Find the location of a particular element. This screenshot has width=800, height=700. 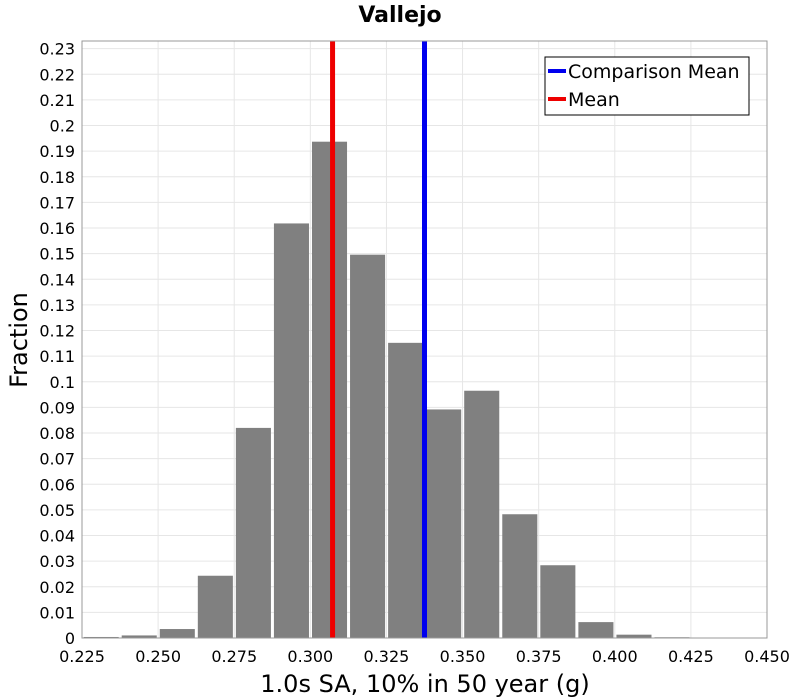

y-tick-label: 0.08 is located at coordinates (57, 433).